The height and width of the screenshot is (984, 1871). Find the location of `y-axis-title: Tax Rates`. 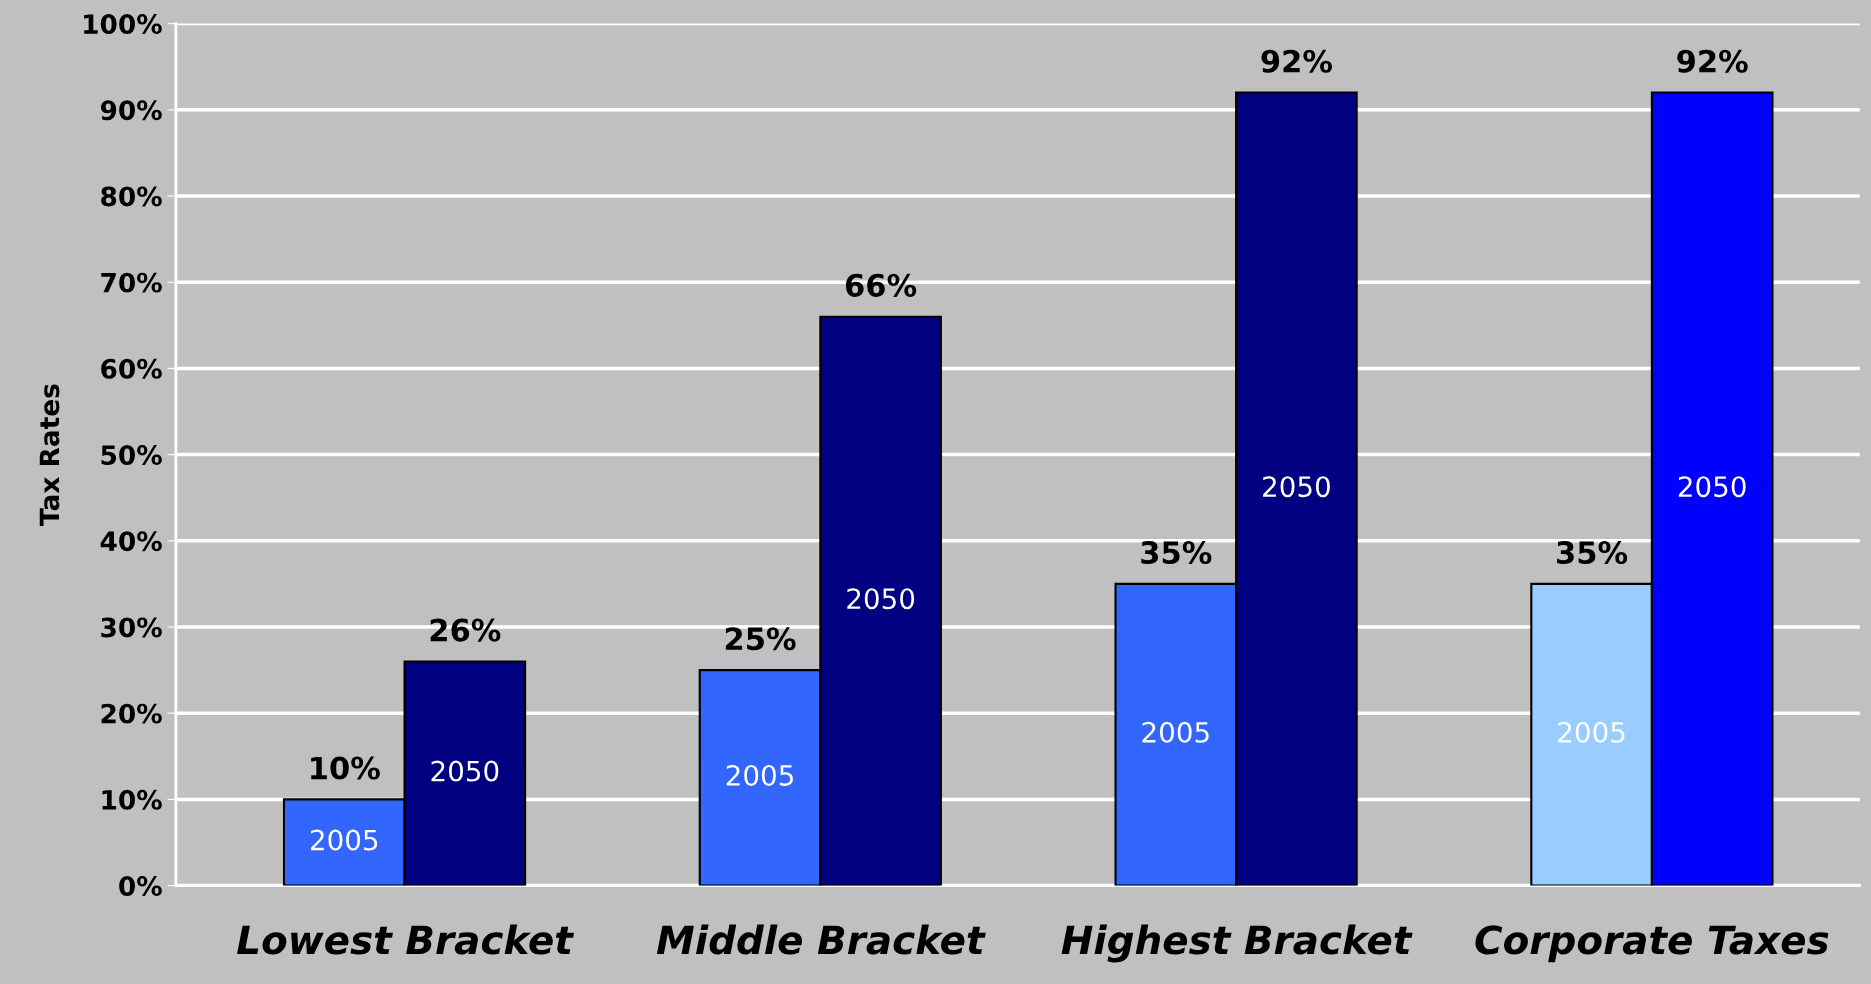

y-axis-title: Tax Rates is located at coordinates (49, 455).